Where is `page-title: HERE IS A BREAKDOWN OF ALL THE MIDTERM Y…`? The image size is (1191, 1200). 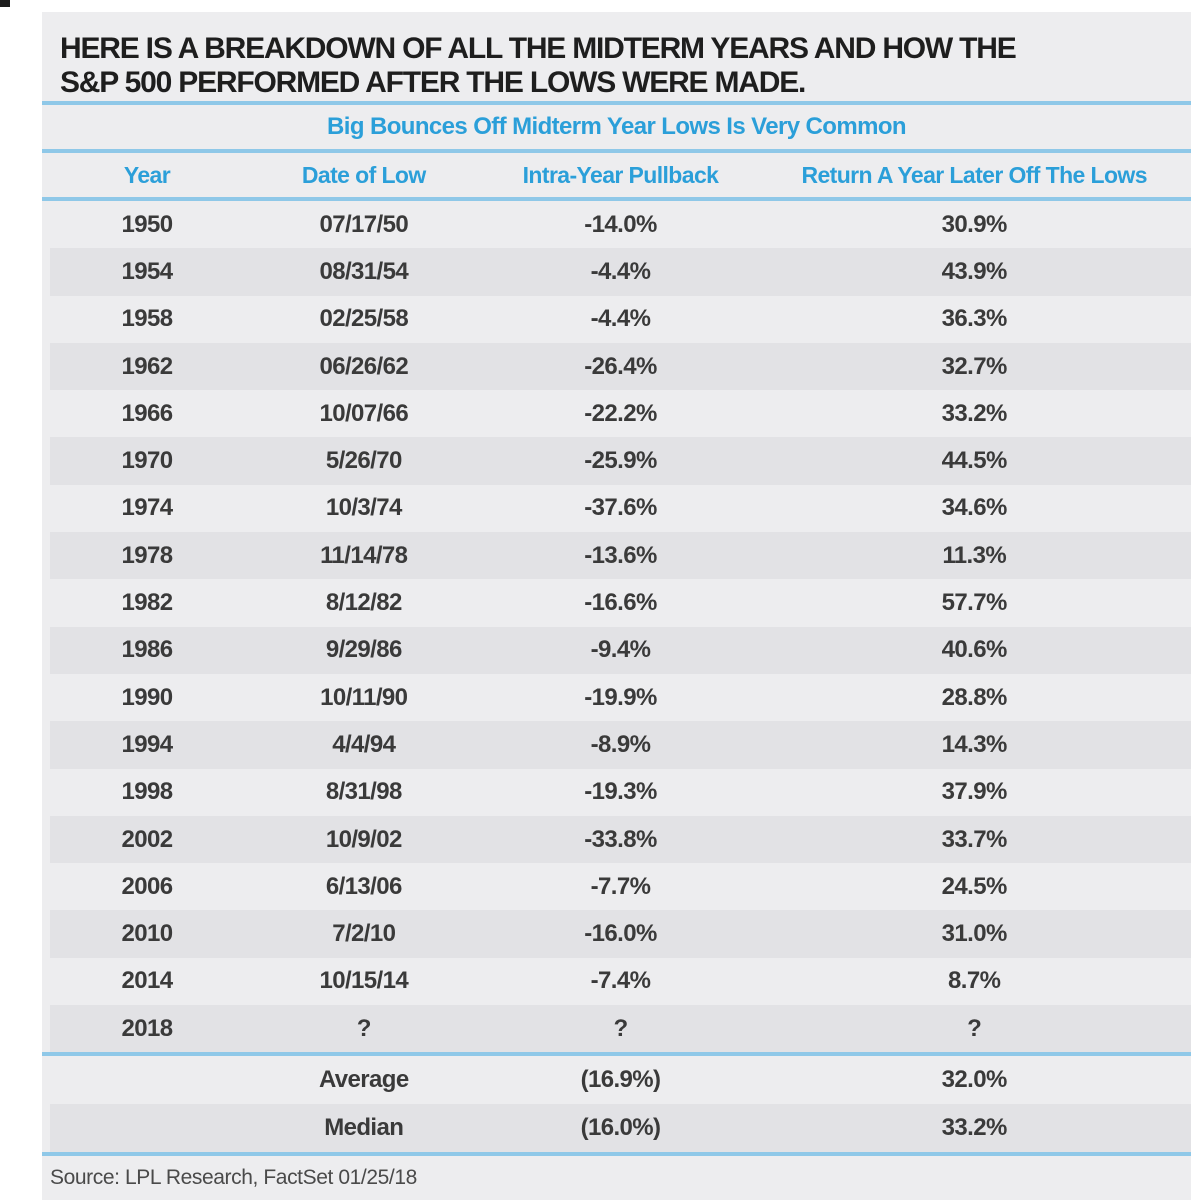 page-title: HERE IS A BREAKDOWN OF ALL THE MIDTERM Y… is located at coordinates (538, 65).